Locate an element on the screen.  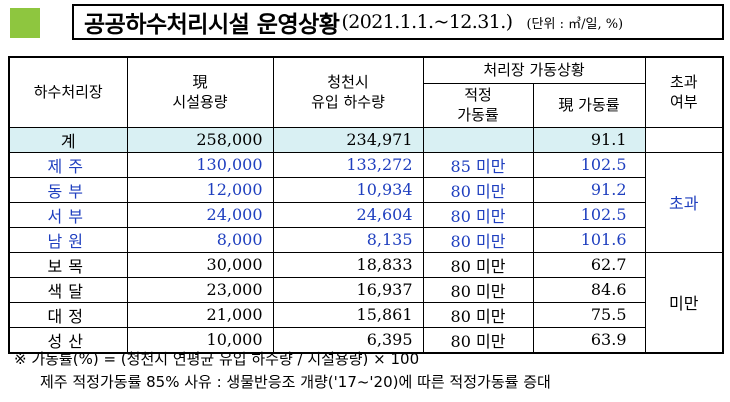
cell-current: 91.2 is located at coordinates (589, 189).